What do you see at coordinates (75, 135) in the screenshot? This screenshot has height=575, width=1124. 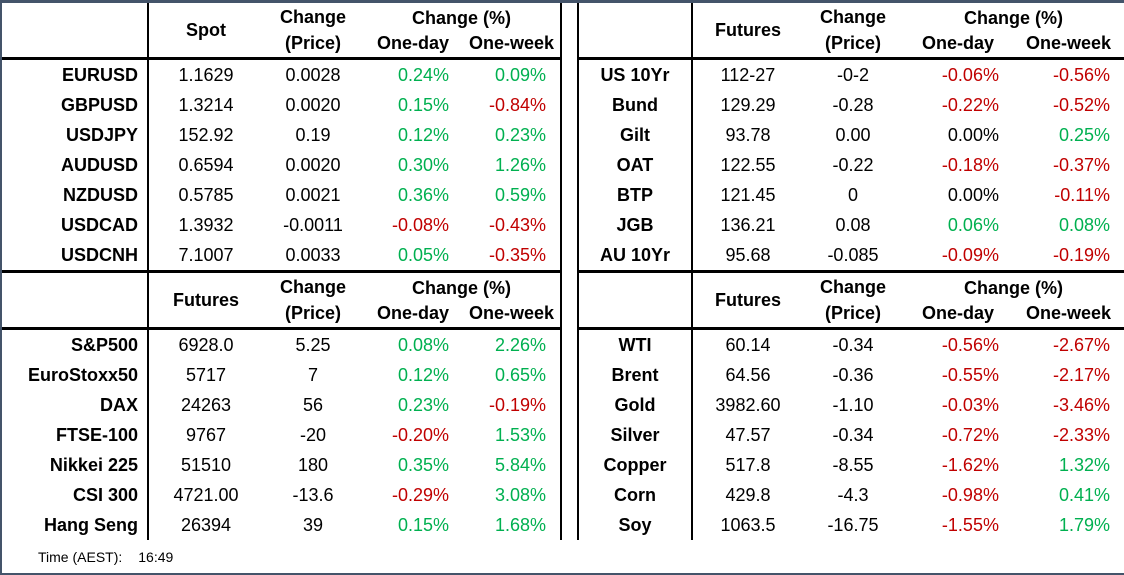 I see `instrument-label: USDJPY` at bounding box center [75, 135].